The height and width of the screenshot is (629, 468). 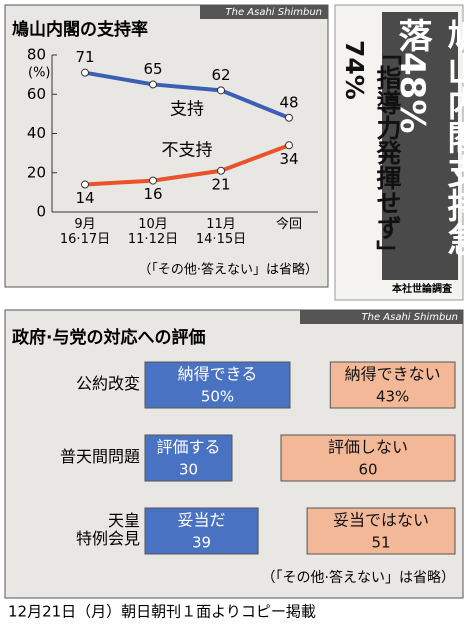 What do you see at coordinates (187, 109) in the screenshot?
I see `series-name: 支持` at bounding box center [187, 109].